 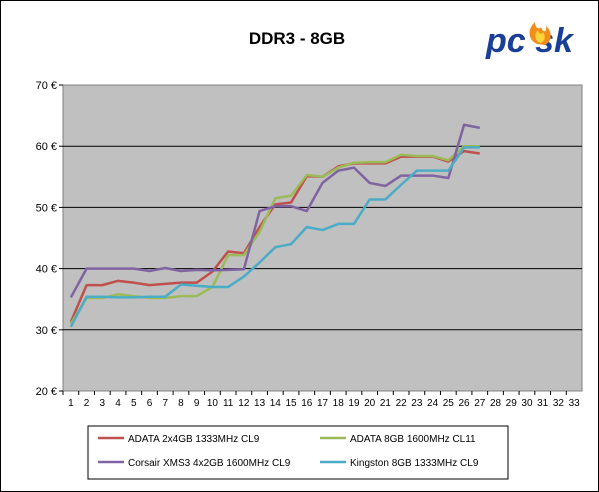 What do you see at coordinates (433, 403) in the screenshot?
I see `x-tick-label: 24` at bounding box center [433, 403].